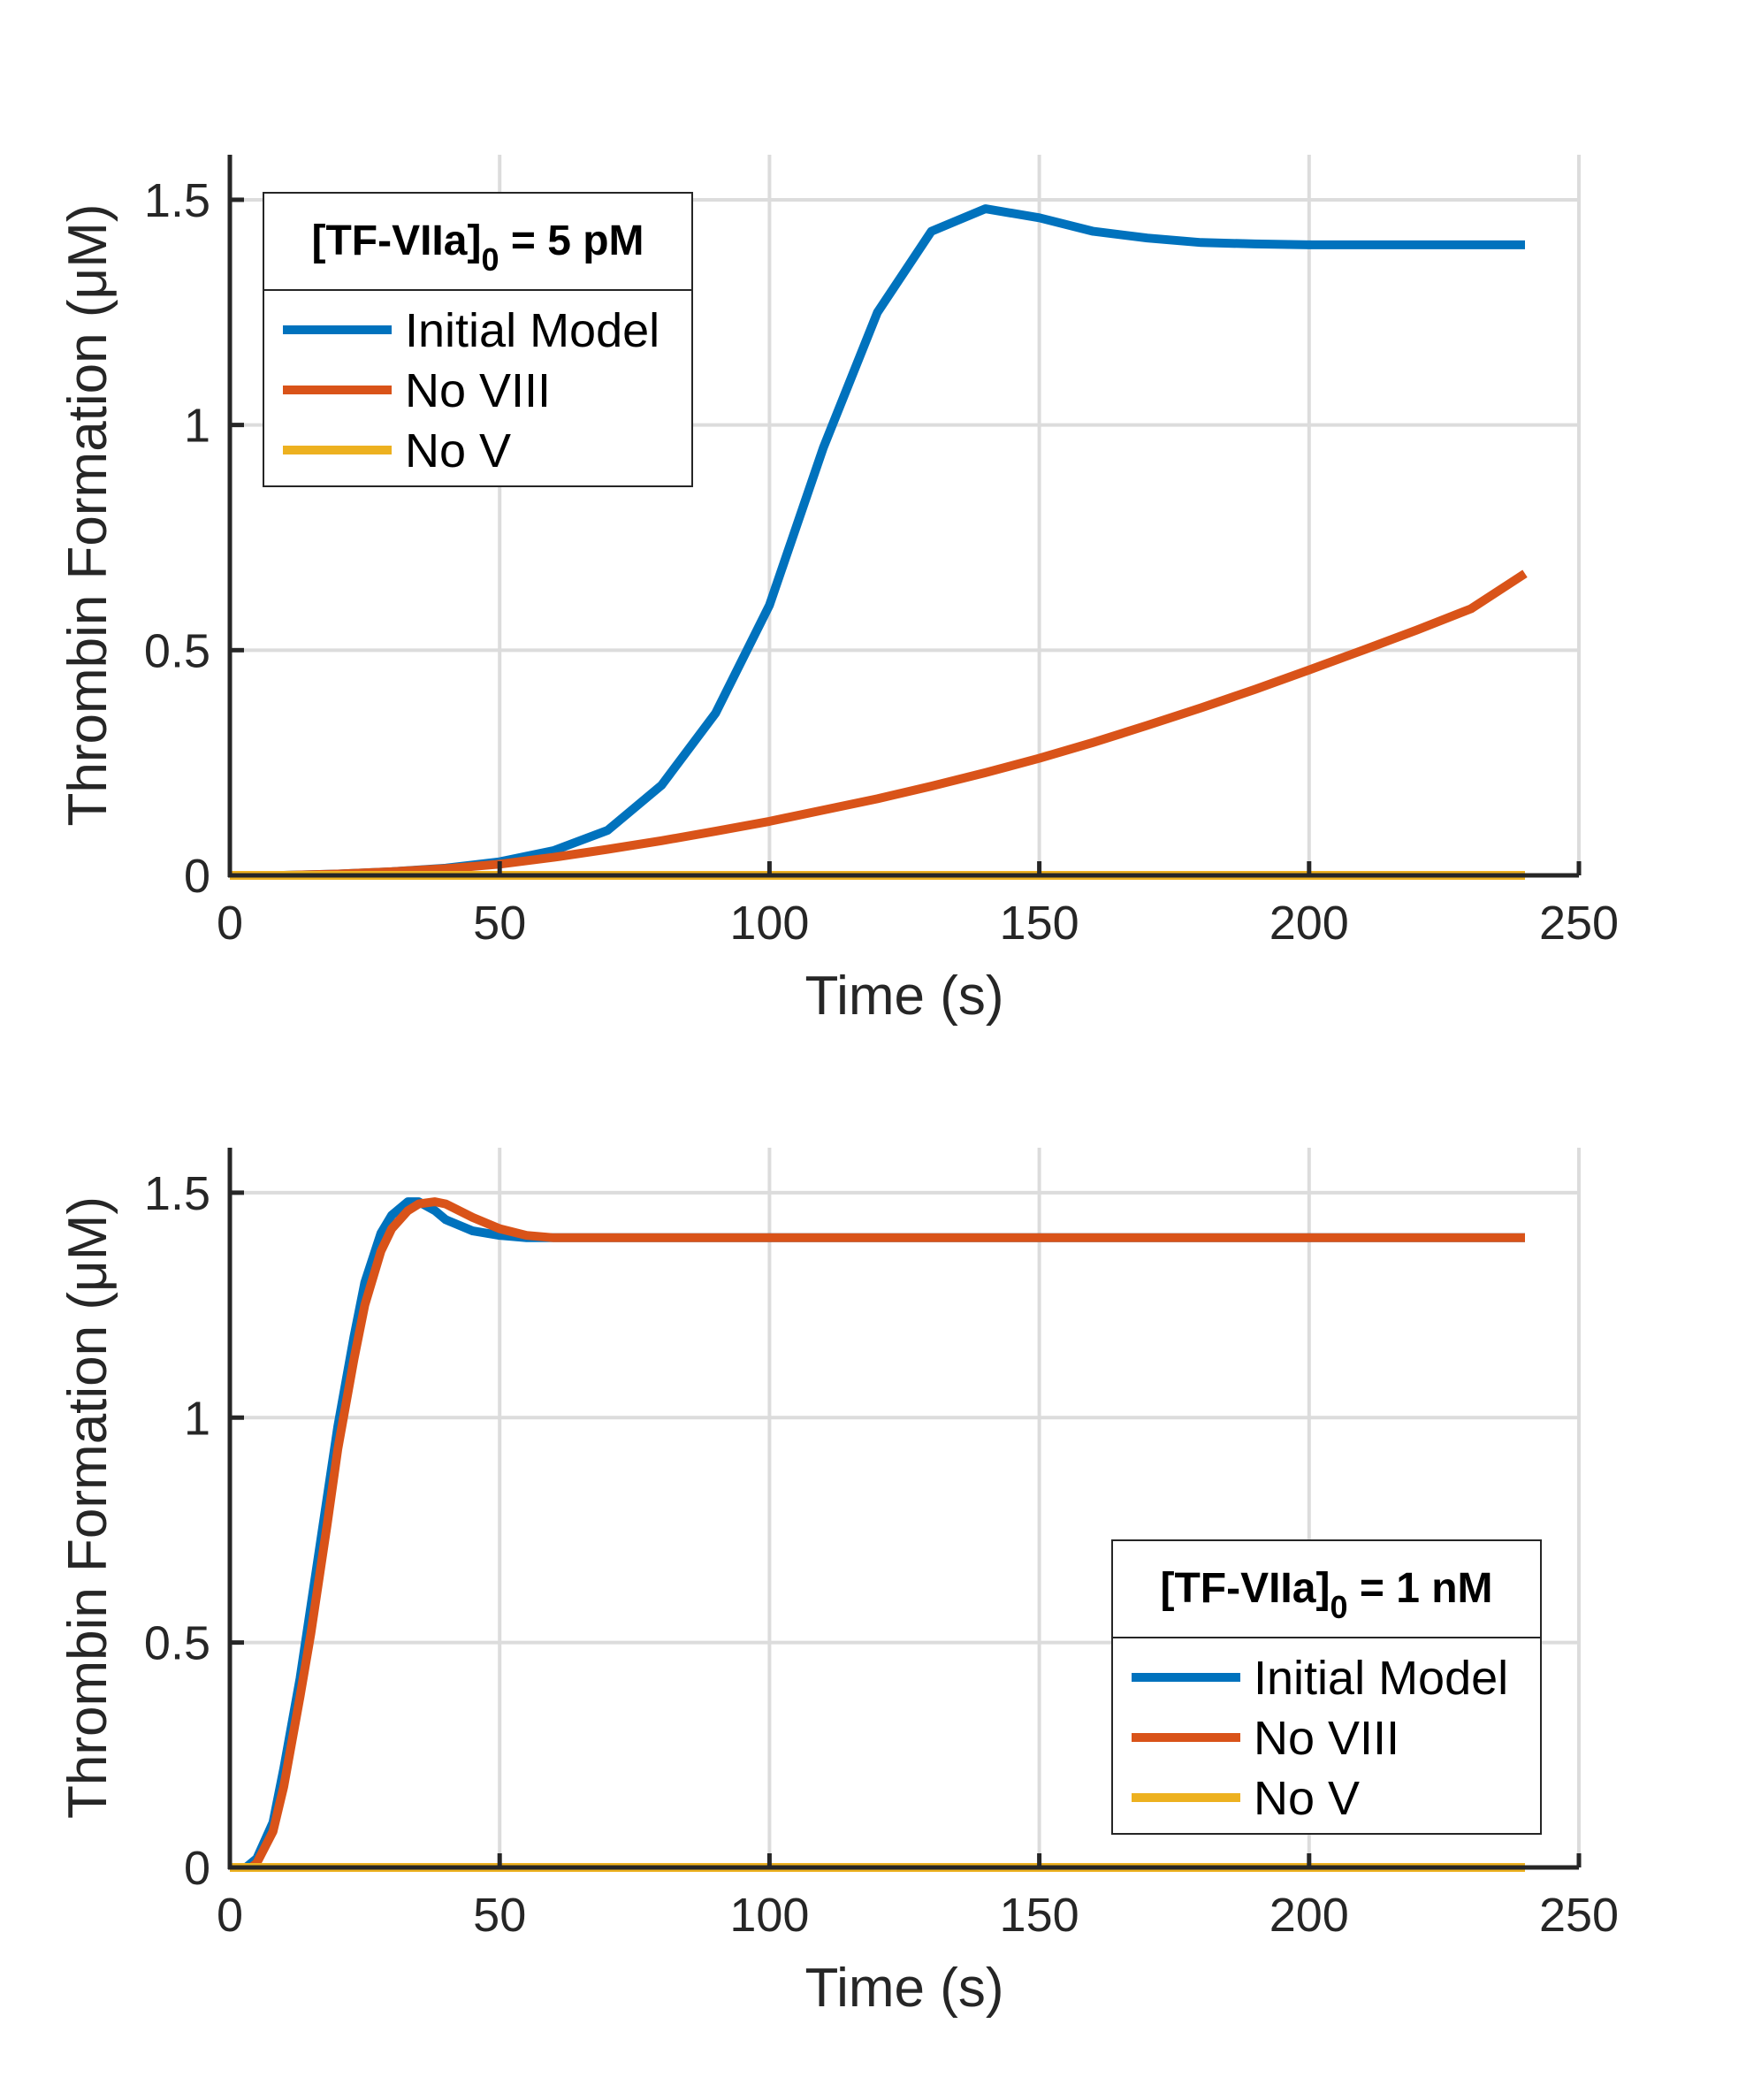  What do you see at coordinates (571, 241) in the screenshot?
I see `legend-title-rest: = 5 pM` at bounding box center [571, 241].